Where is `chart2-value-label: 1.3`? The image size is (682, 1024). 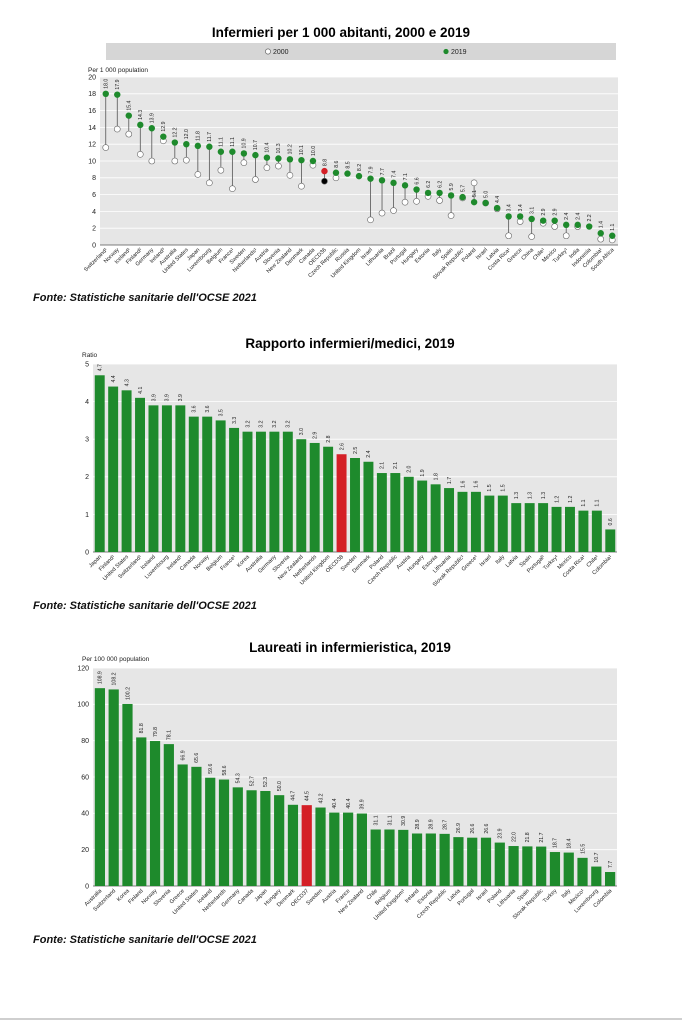 chart2-value-label: 1.3 is located at coordinates (544, 495).